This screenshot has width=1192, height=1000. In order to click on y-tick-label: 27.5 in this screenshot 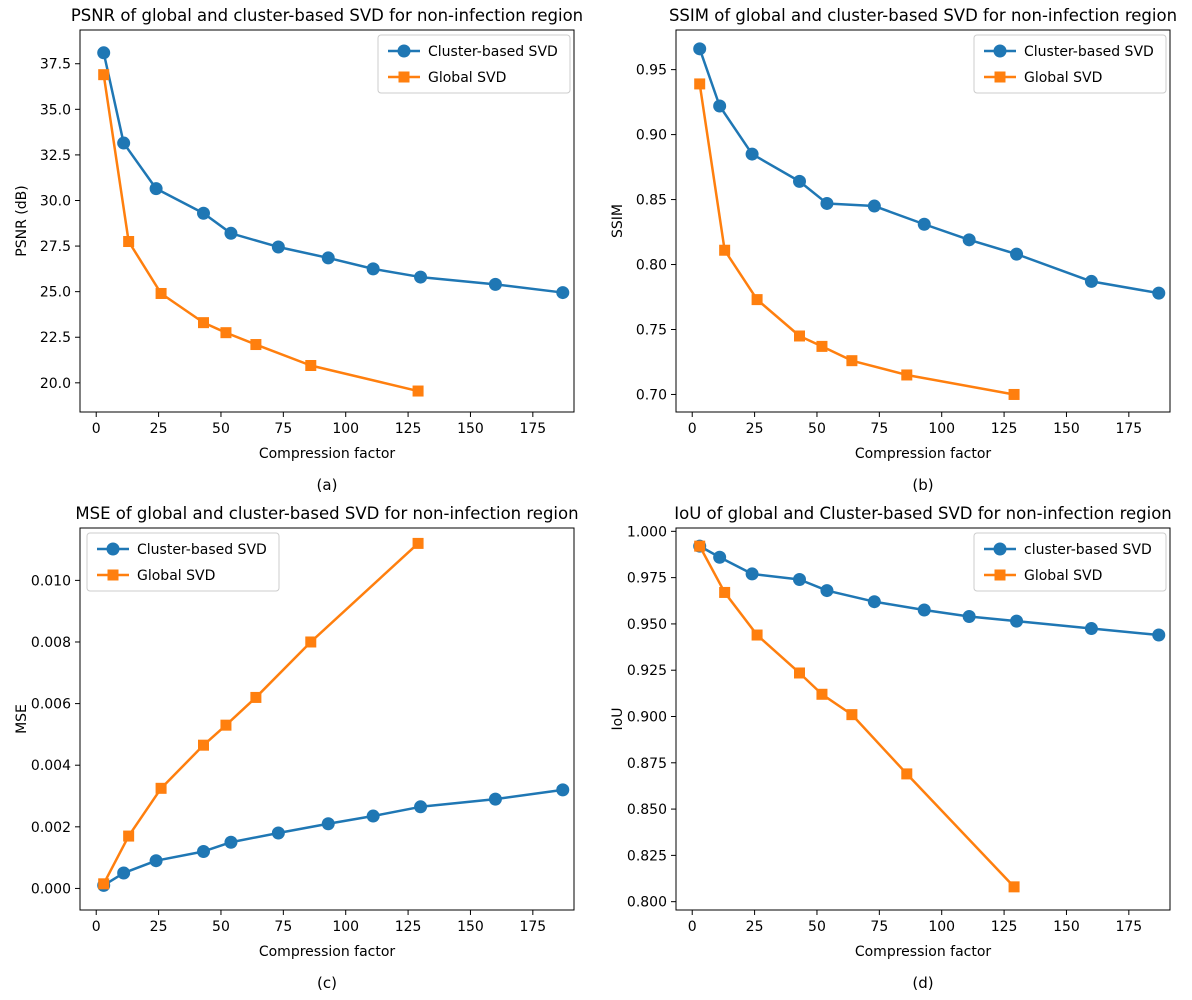, I will do `click(55, 247)`.